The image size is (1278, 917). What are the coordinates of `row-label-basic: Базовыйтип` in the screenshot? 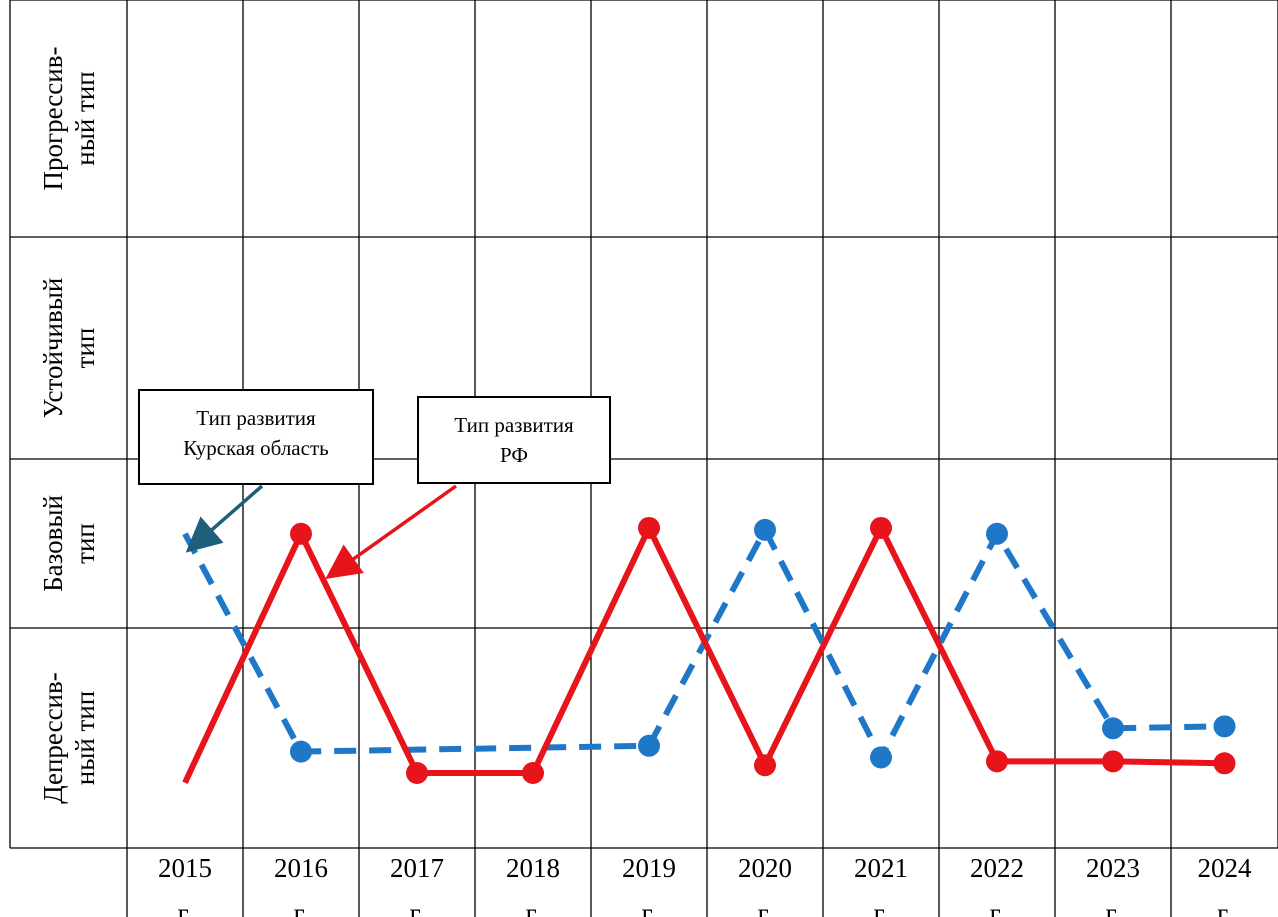 It's located at (69, 543).